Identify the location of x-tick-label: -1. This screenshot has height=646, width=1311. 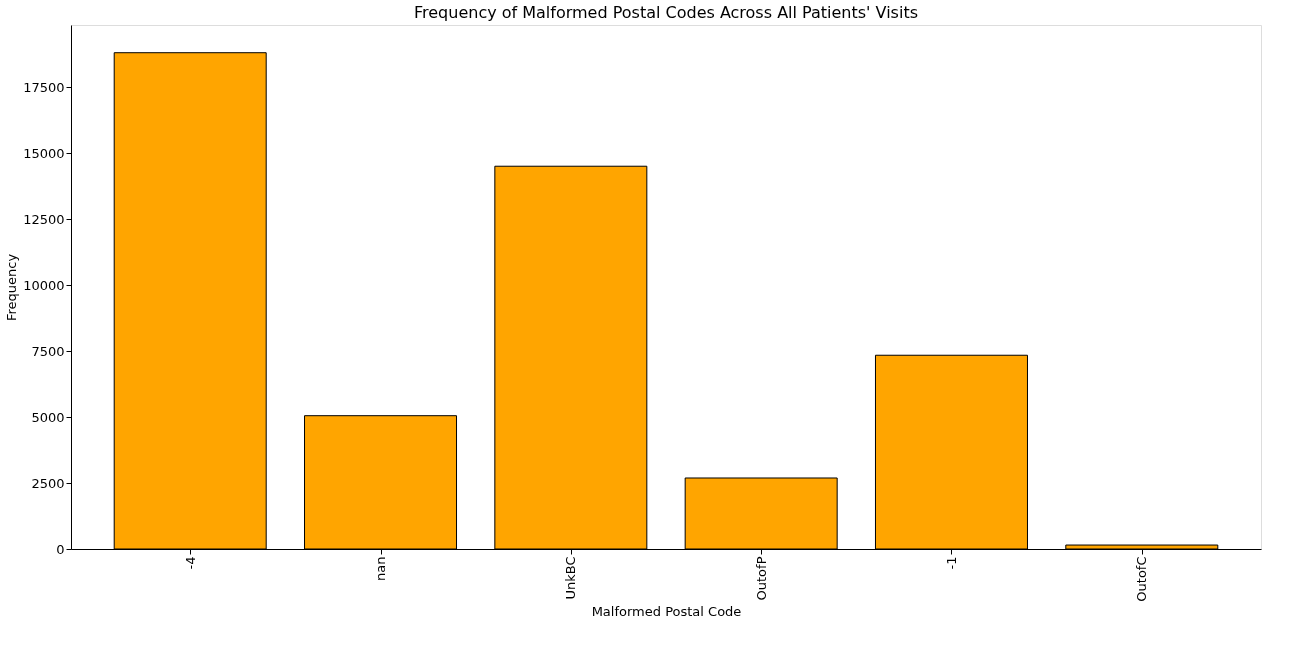
(951, 563).